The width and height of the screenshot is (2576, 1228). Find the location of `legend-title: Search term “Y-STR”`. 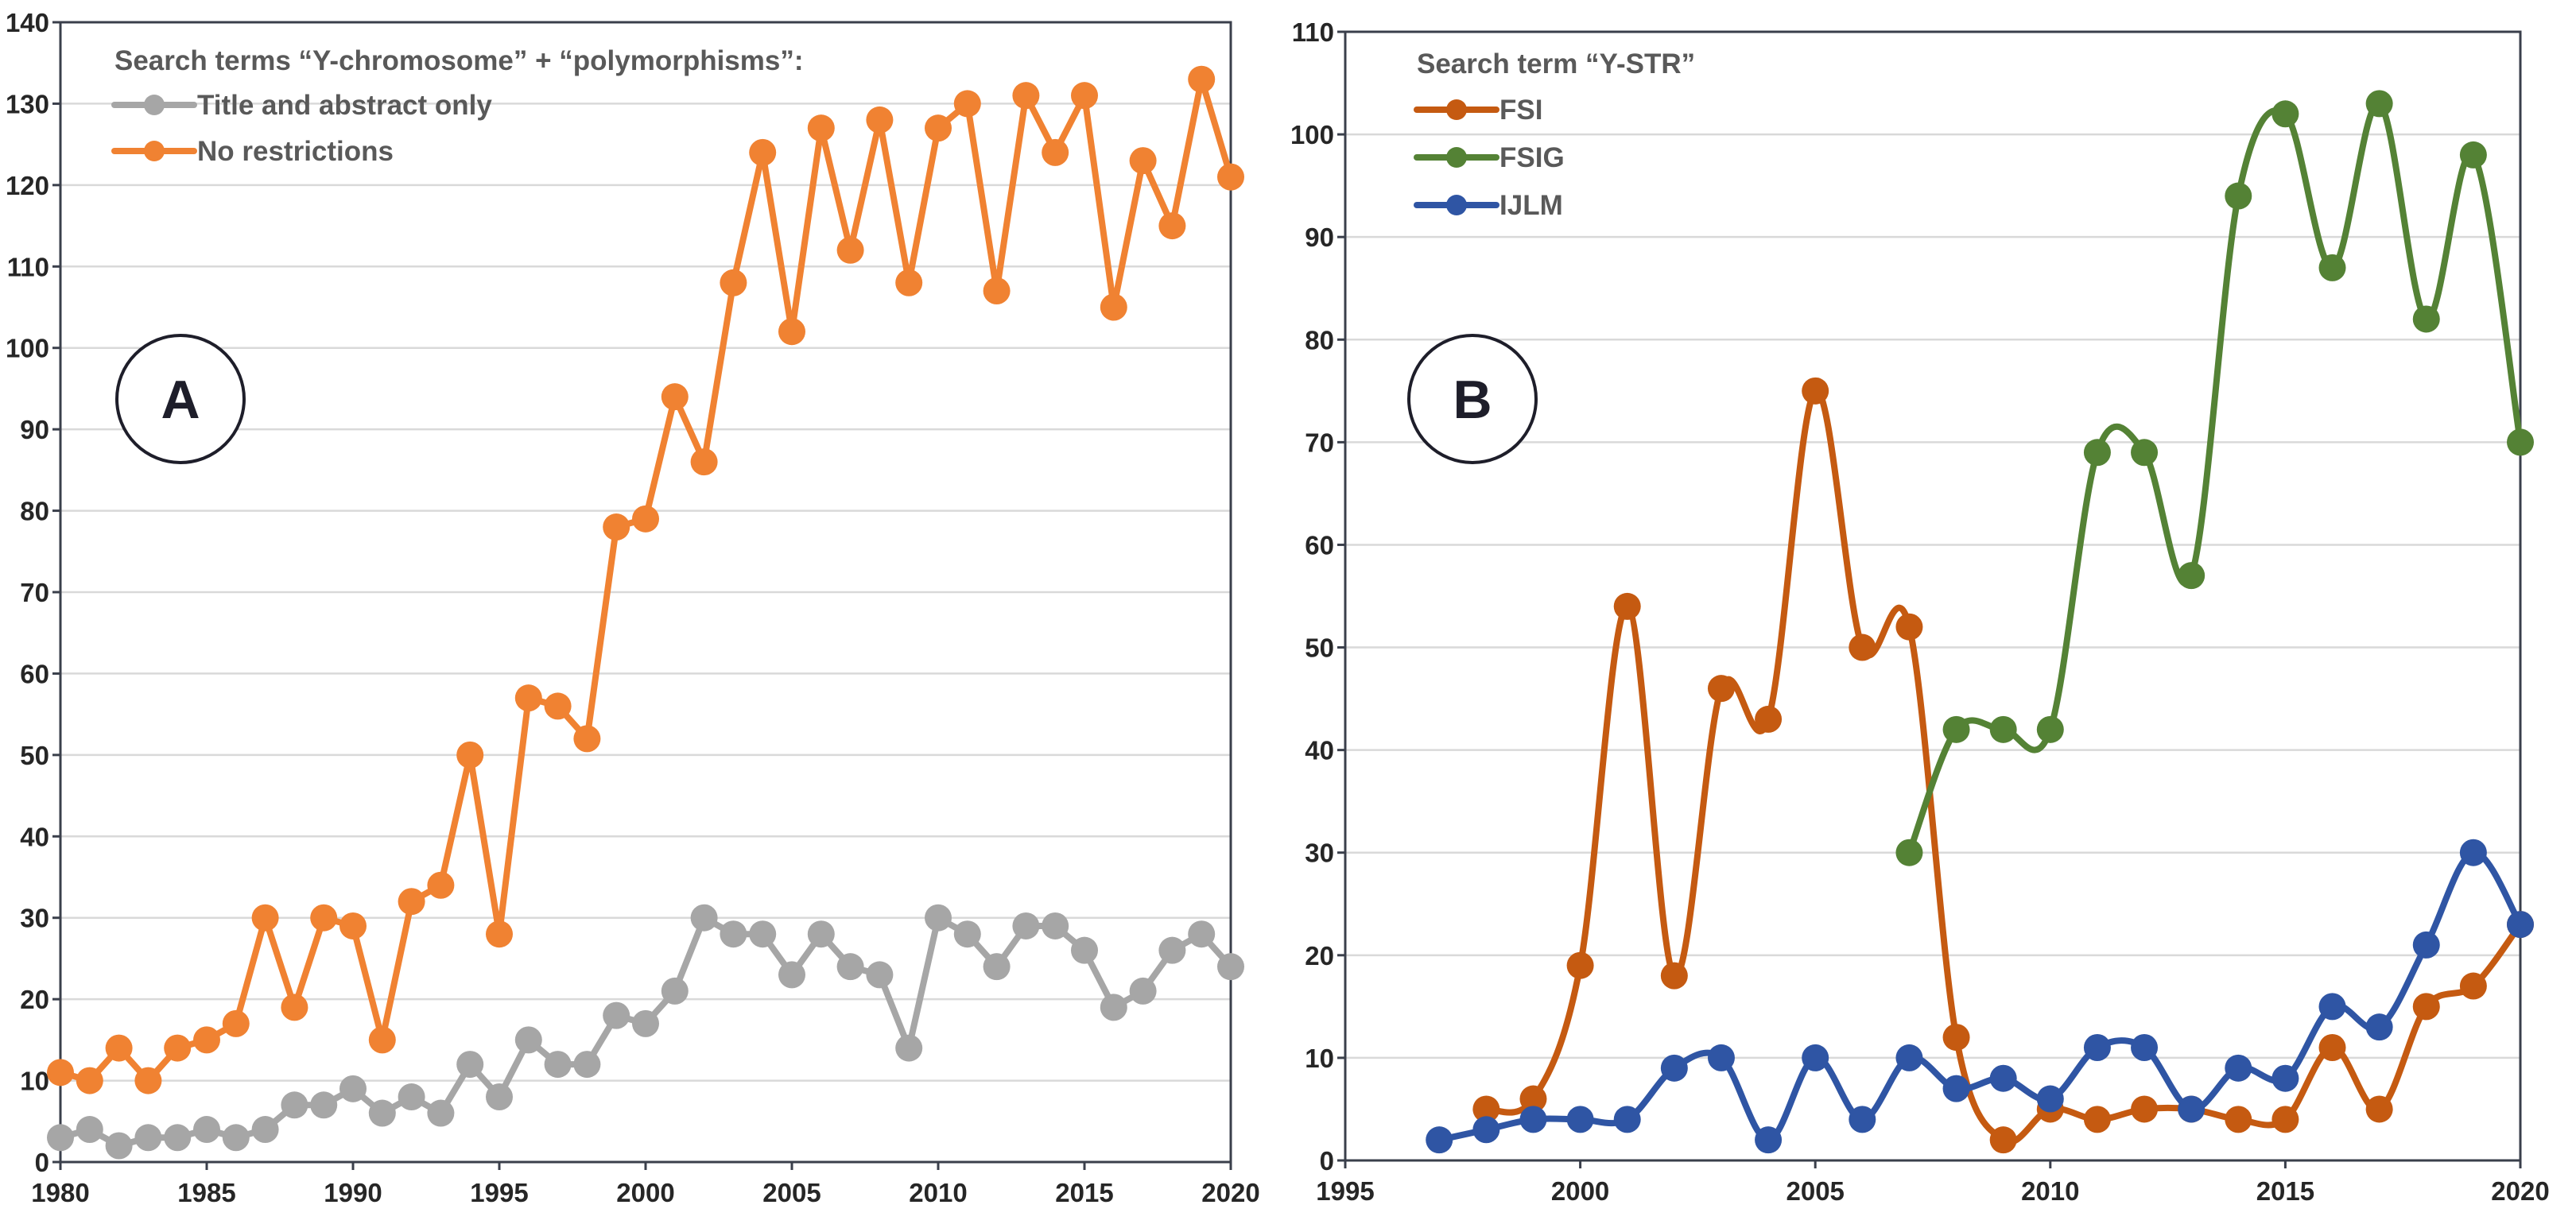

legend-title: Search term “Y-STR” is located at coordinates (1556, 63).